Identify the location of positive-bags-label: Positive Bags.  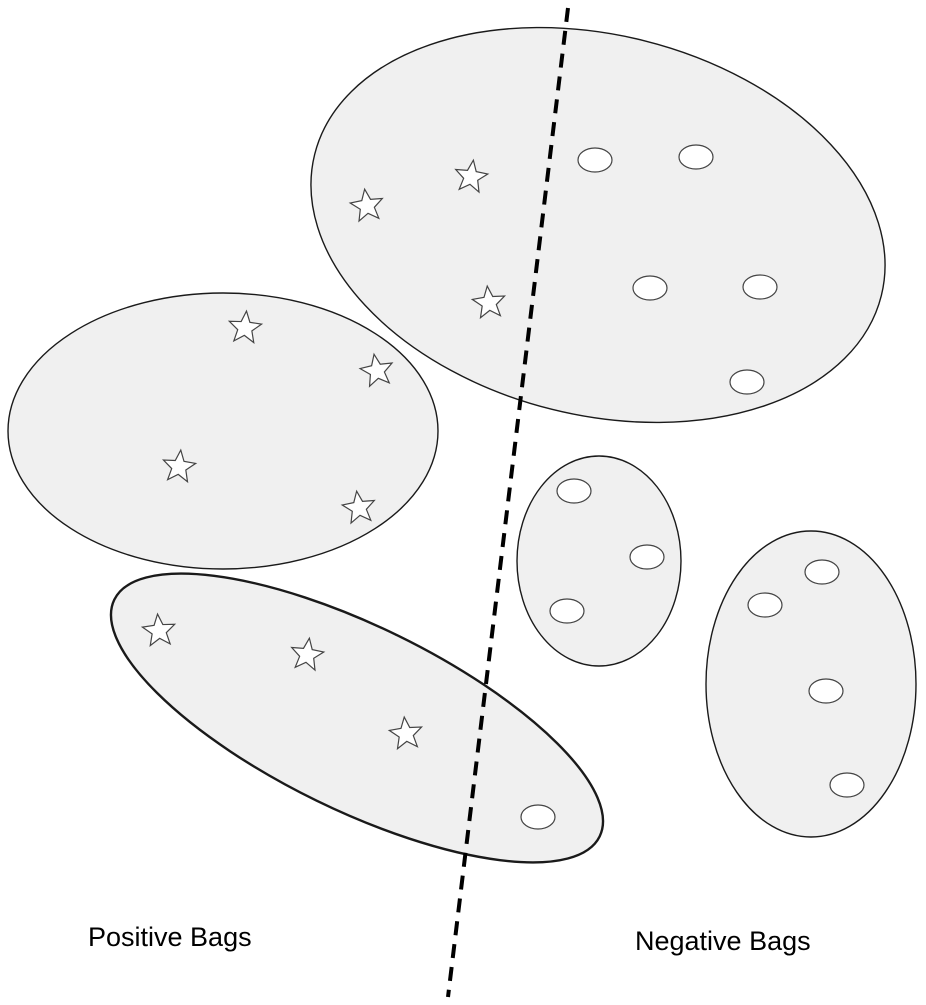
(170, 937).